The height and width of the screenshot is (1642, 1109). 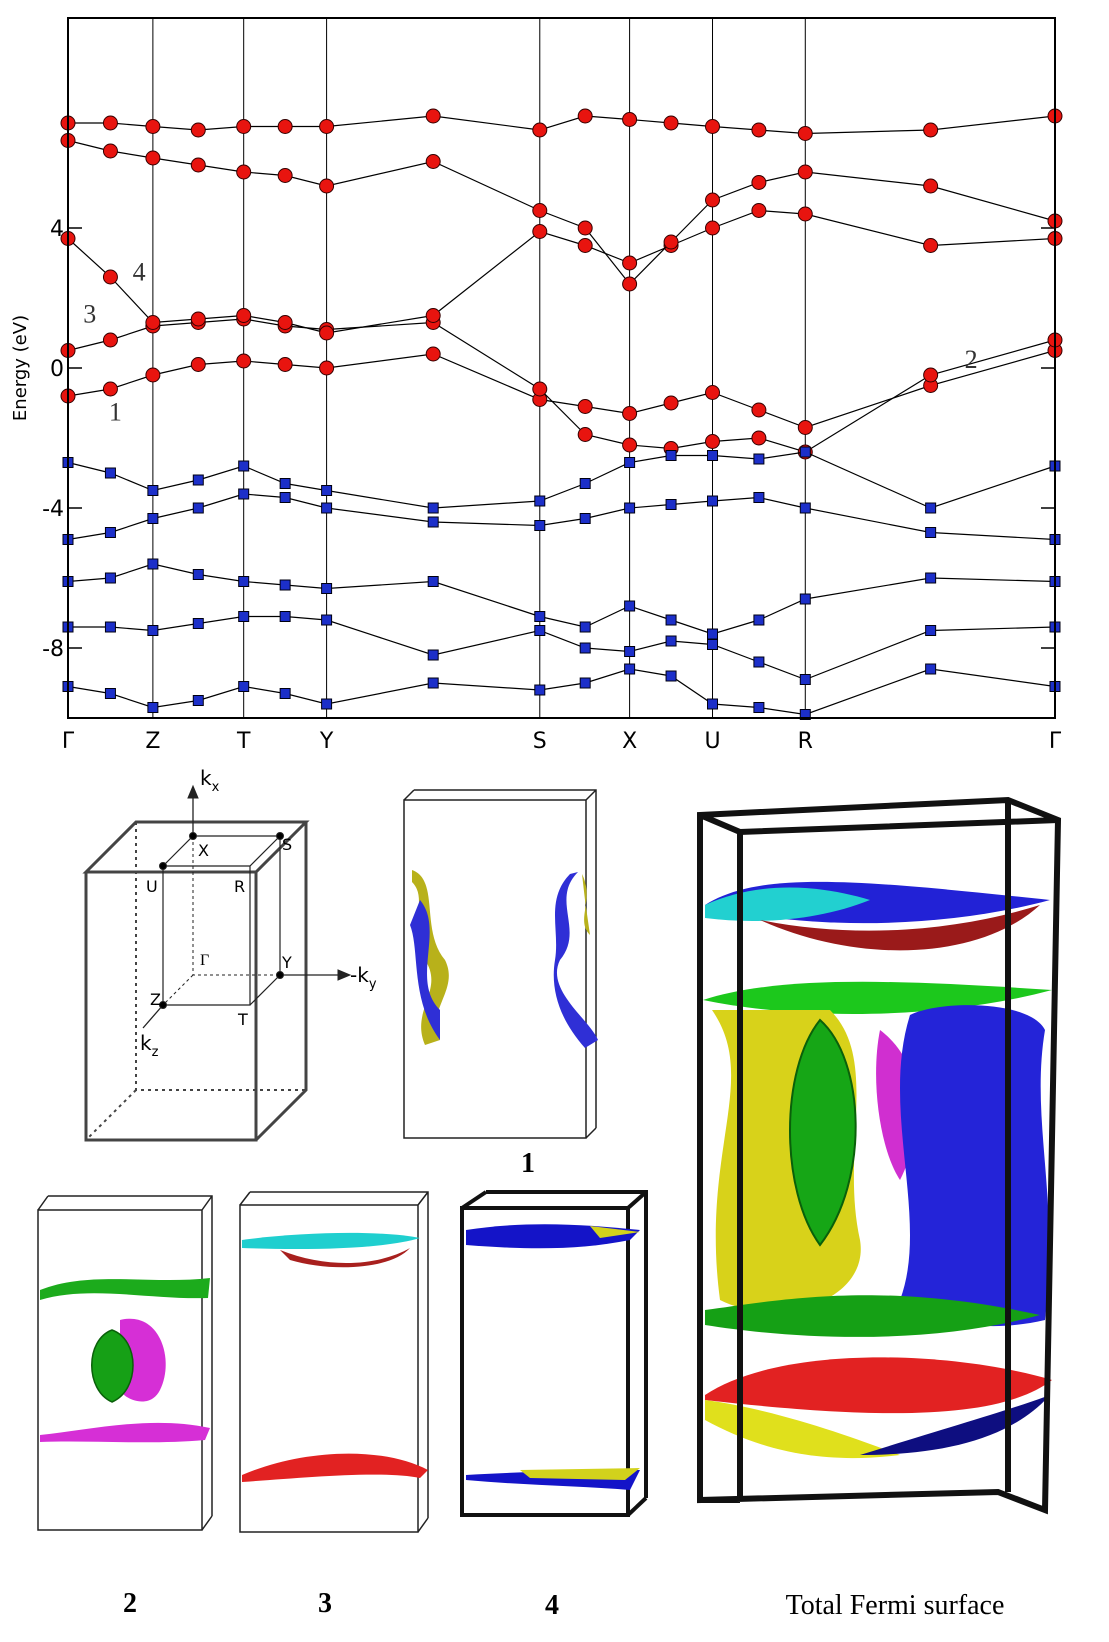 I want to click on panel-label: 1, so click(x=528, y=1163).